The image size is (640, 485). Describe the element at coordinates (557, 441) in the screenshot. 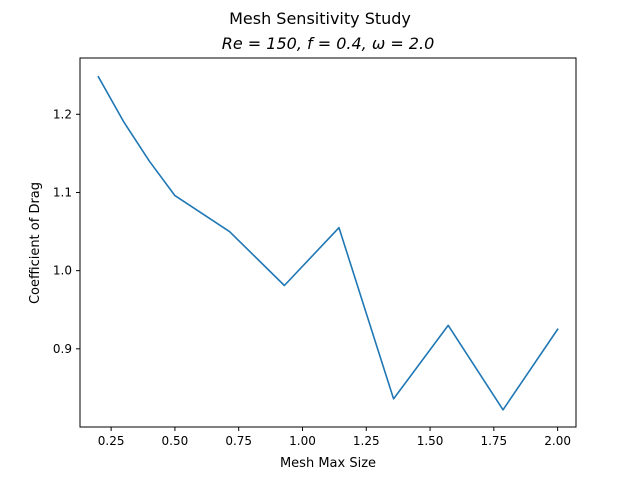

I see `x-tick-label: 2.00` at that location.